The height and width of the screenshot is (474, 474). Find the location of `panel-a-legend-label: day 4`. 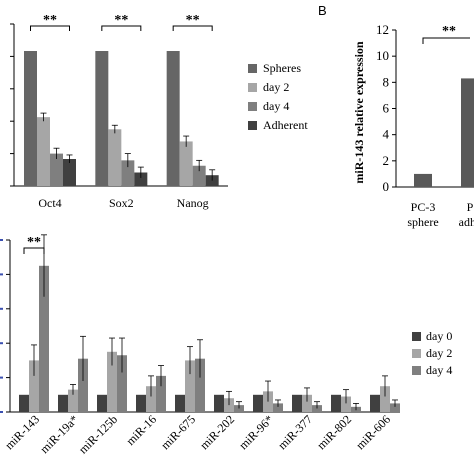

panel-a-legend-label: day 4 is located at coordinates (276, 106).